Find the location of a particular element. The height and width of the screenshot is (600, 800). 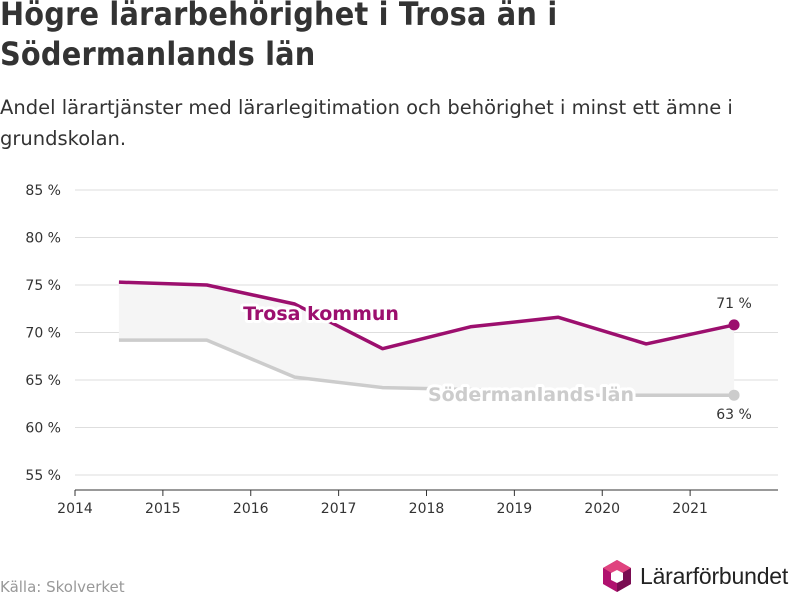

series-line-lan is located at coordinates (426, 367).